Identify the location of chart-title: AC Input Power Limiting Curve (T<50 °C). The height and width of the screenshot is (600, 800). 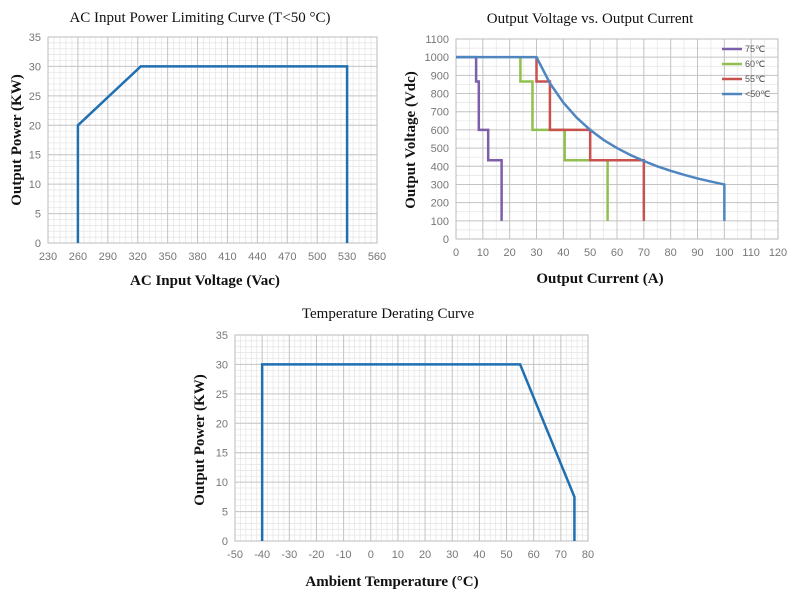
(199, 18).